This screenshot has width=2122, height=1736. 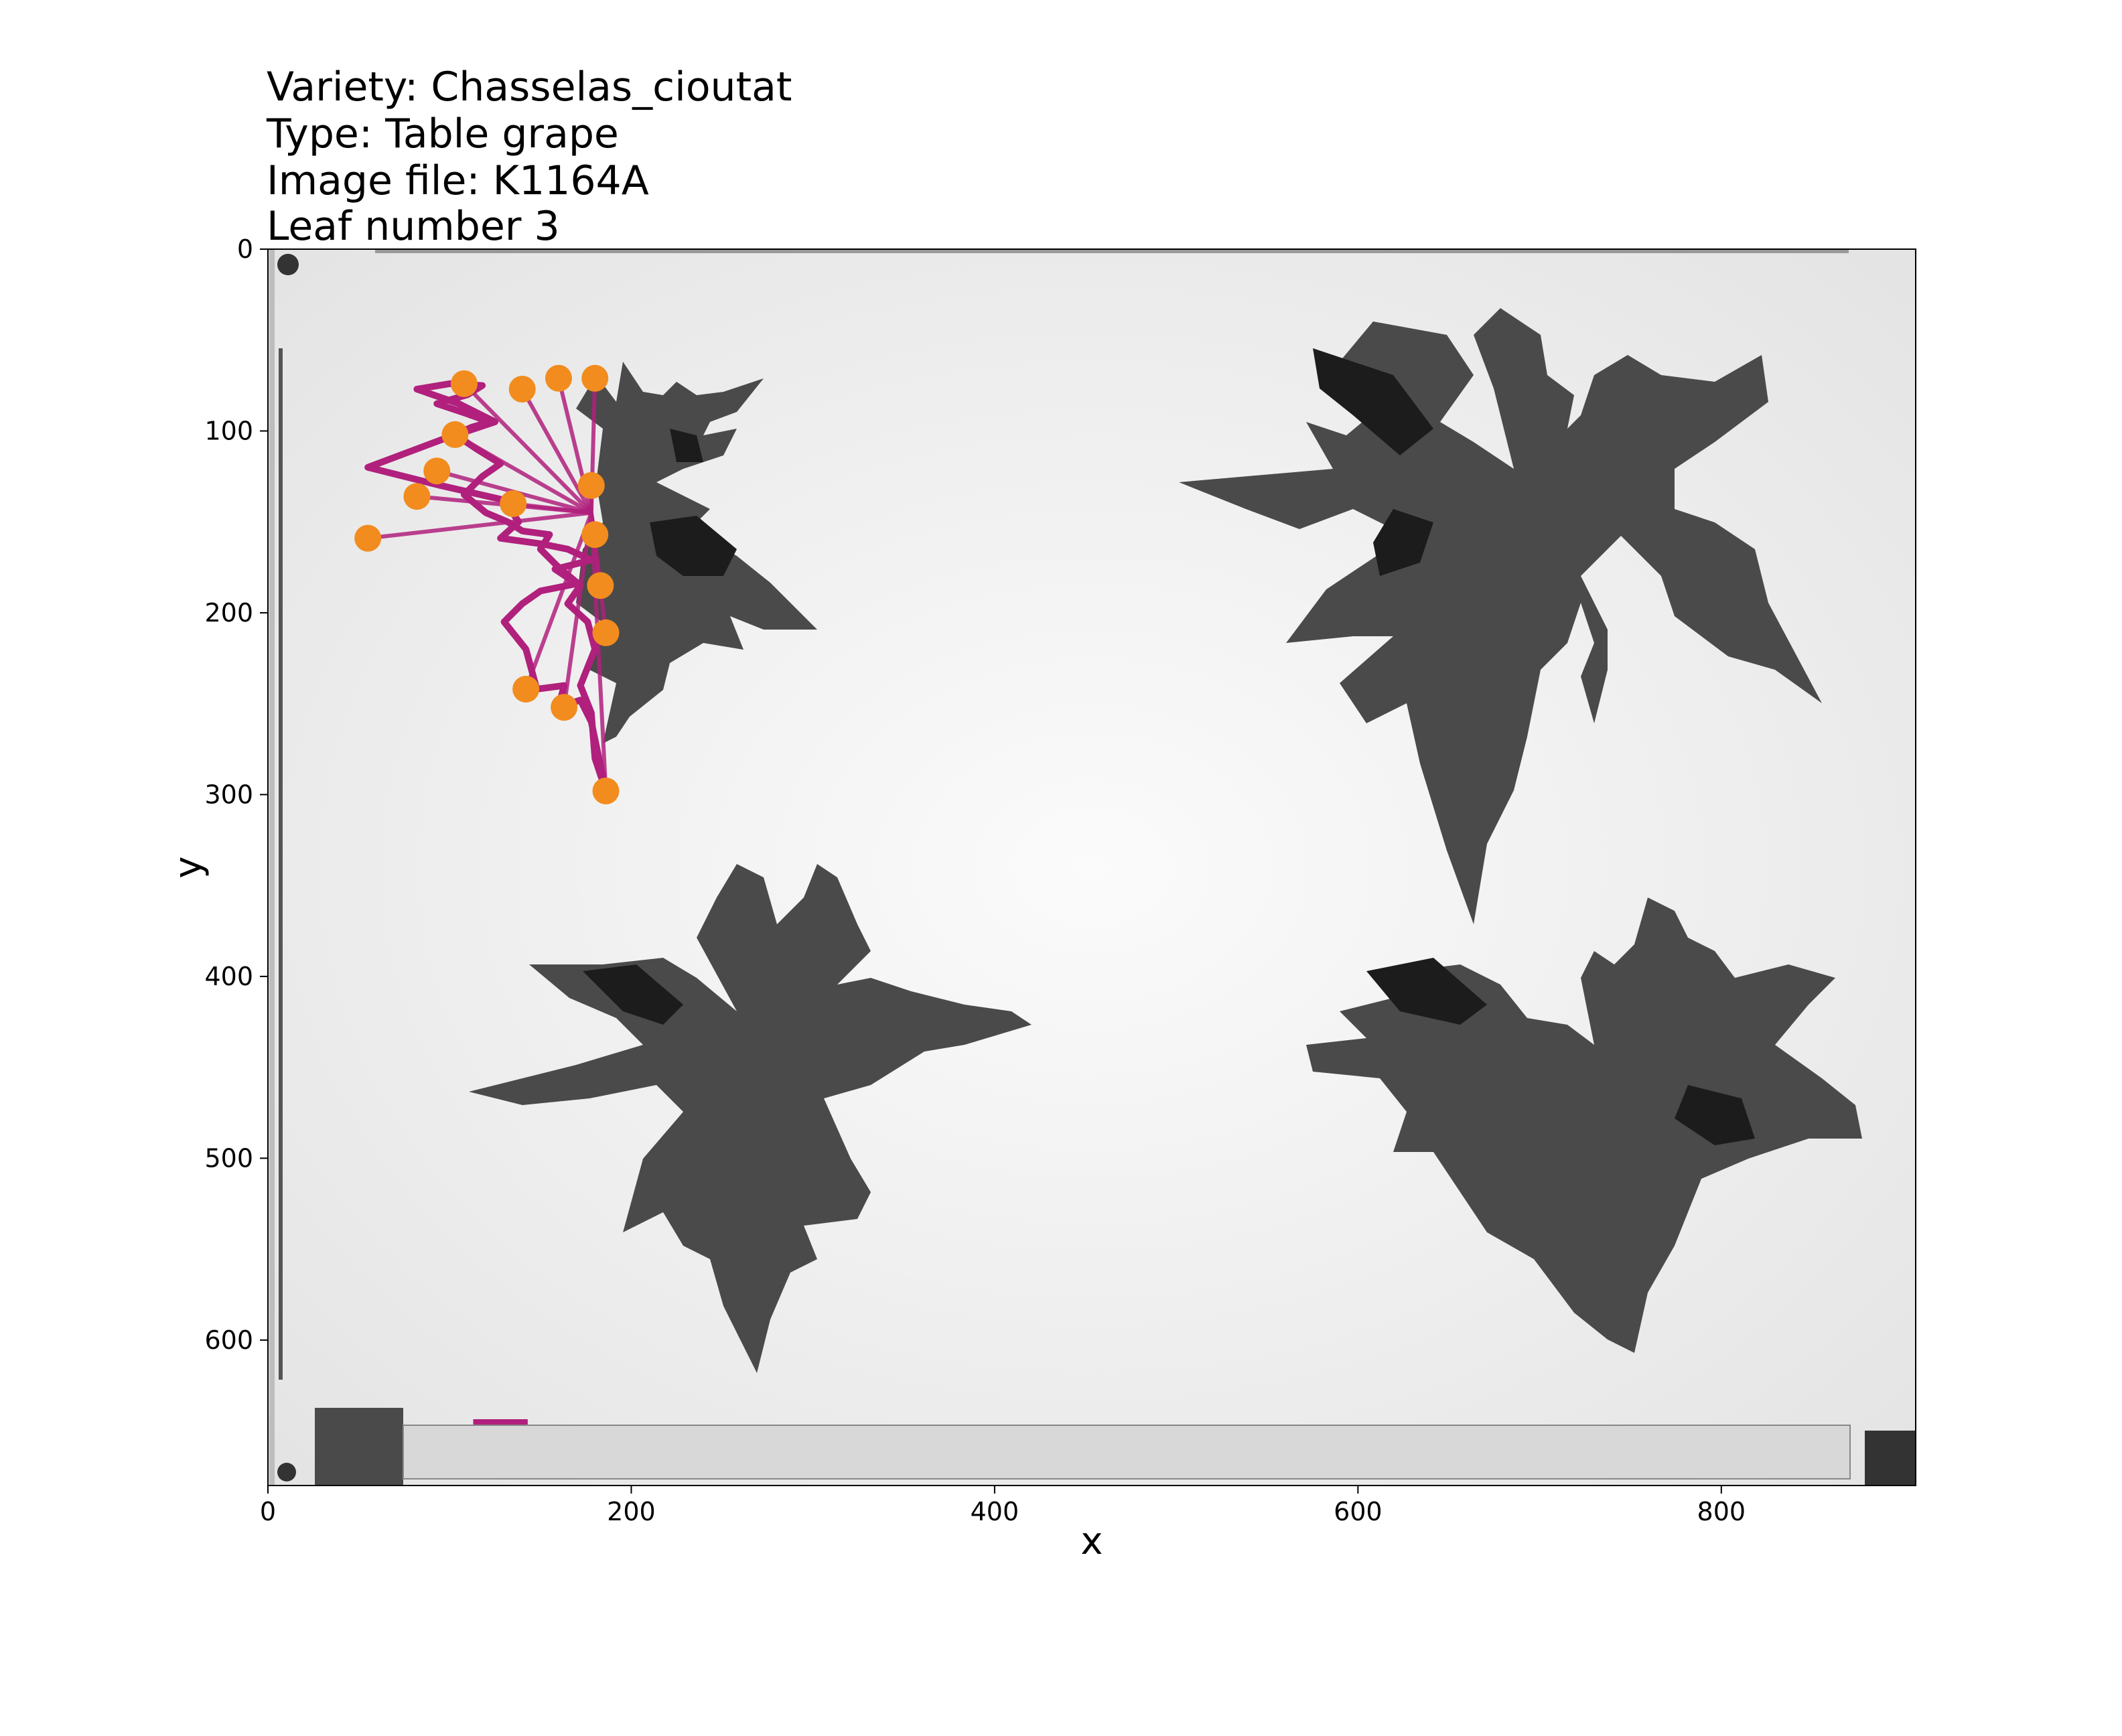 What do you see at coordinates (229, 1340) in the screenshot?
I see `y-tick-label: 600` at bounding box center [229, 1340].